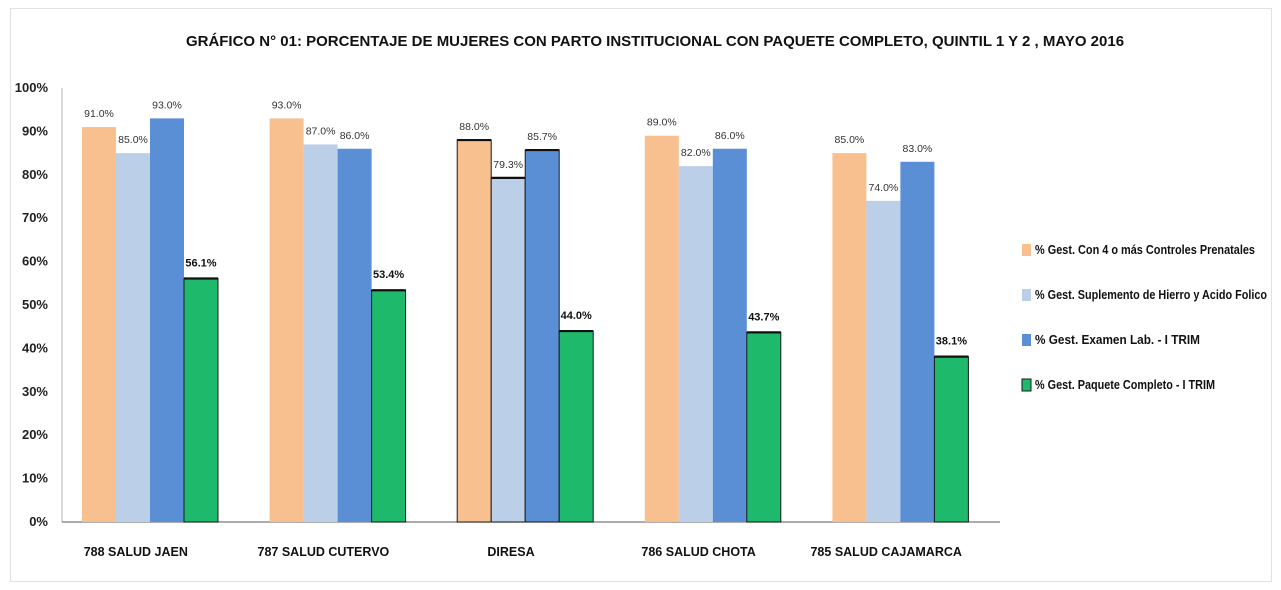 The image size is (1281, 590). Describe the element at coordinates (200, 264) in the screenshot. I see `data-label: 56.1%` at that location.